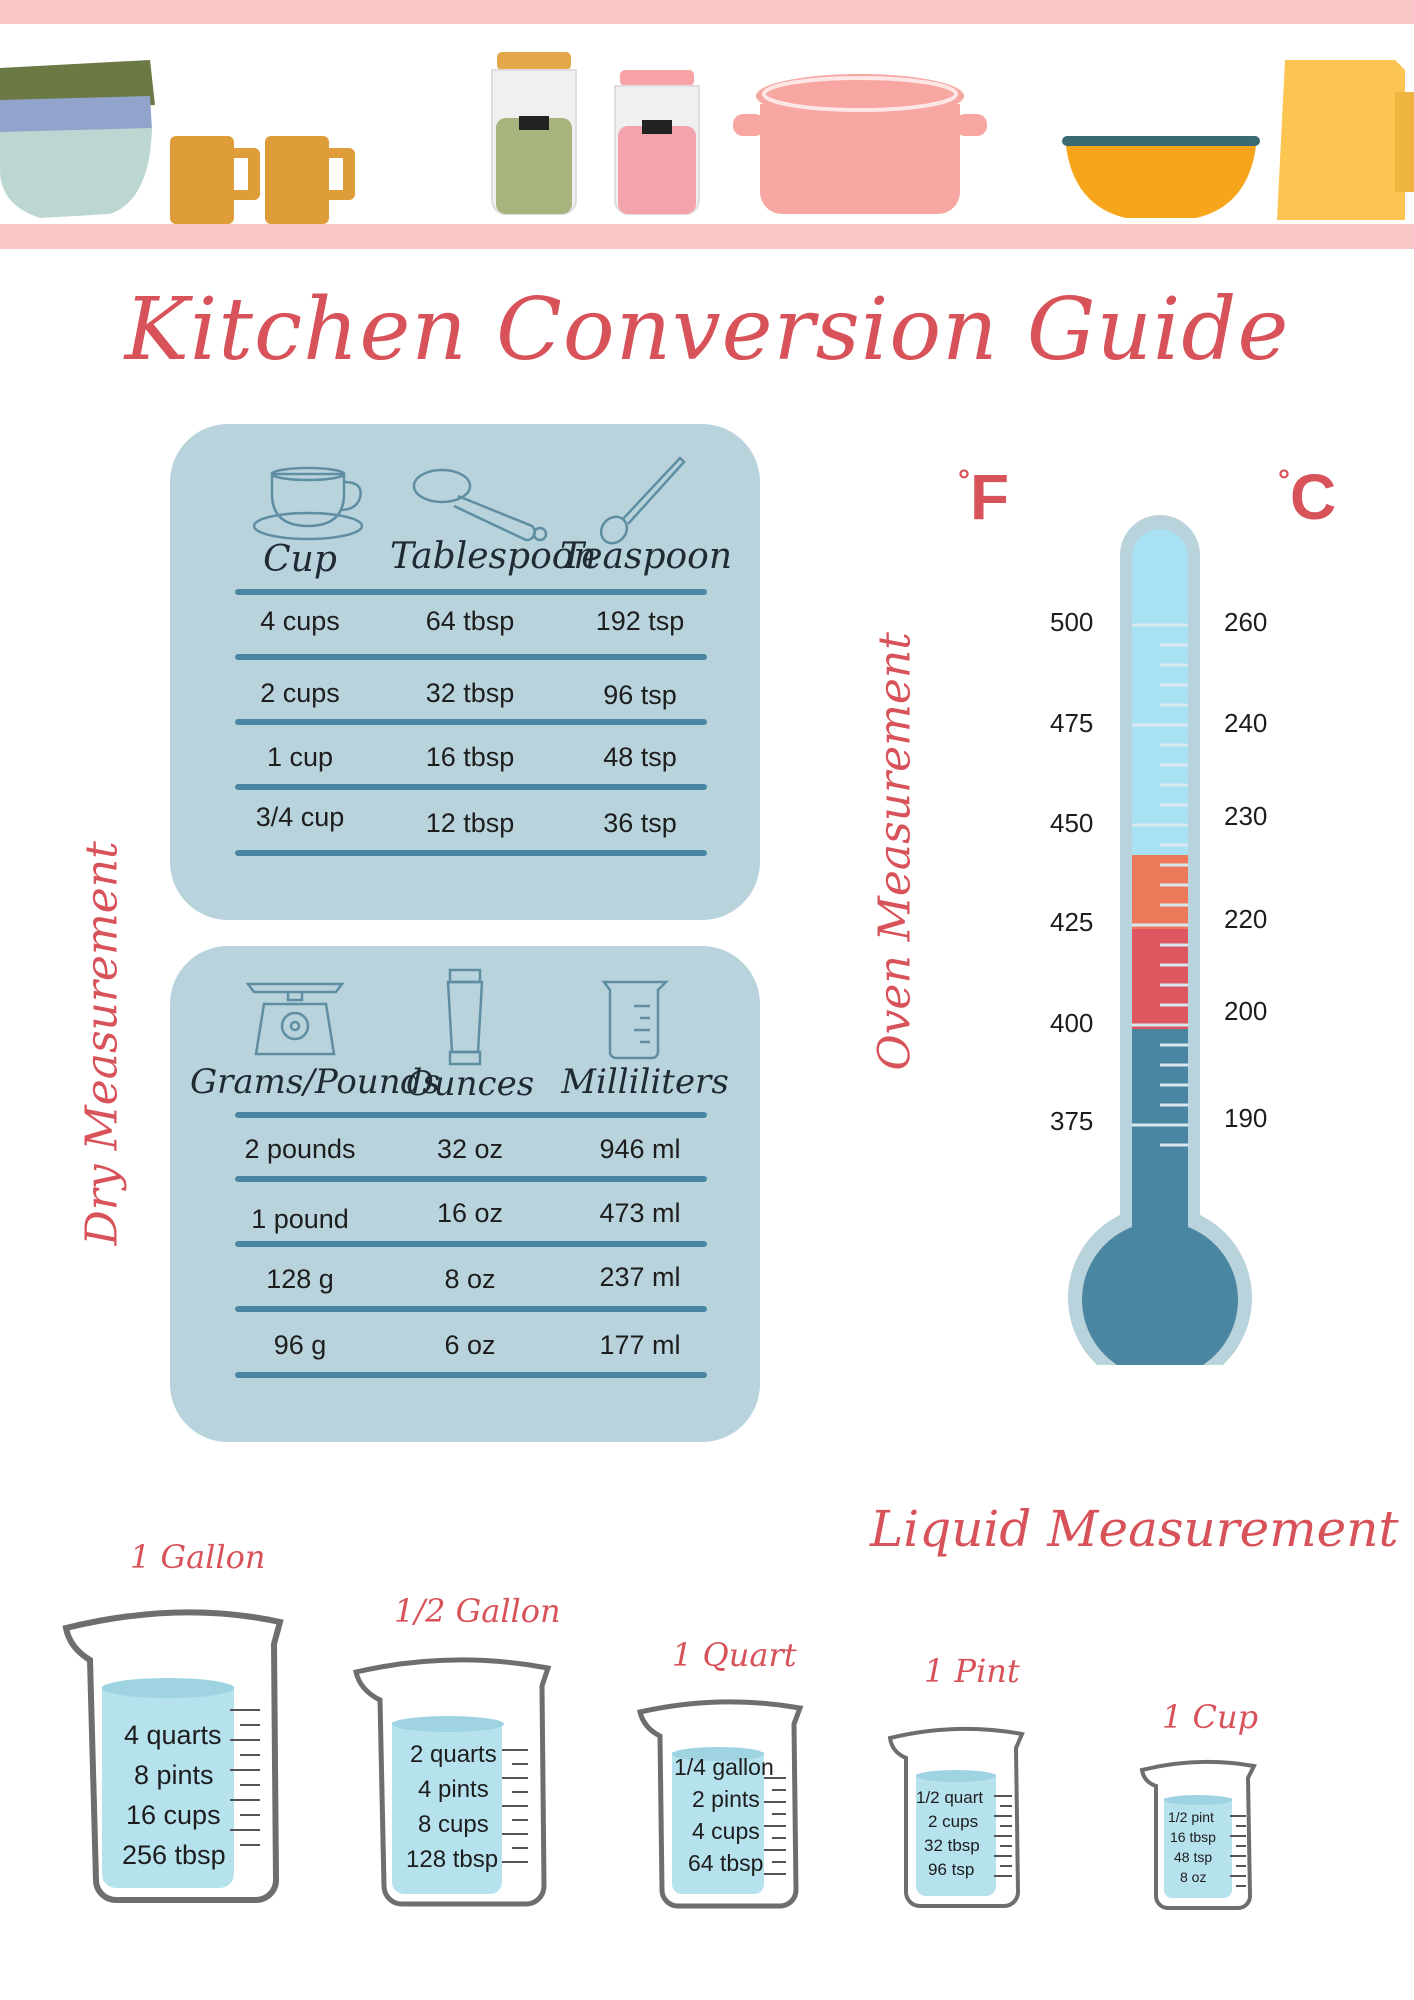 The width and height of the screenshot is (1414, 2000). Describe the element at coordinates (707, 12) in the screenshot. I see `top-shelf-strip` at that location.